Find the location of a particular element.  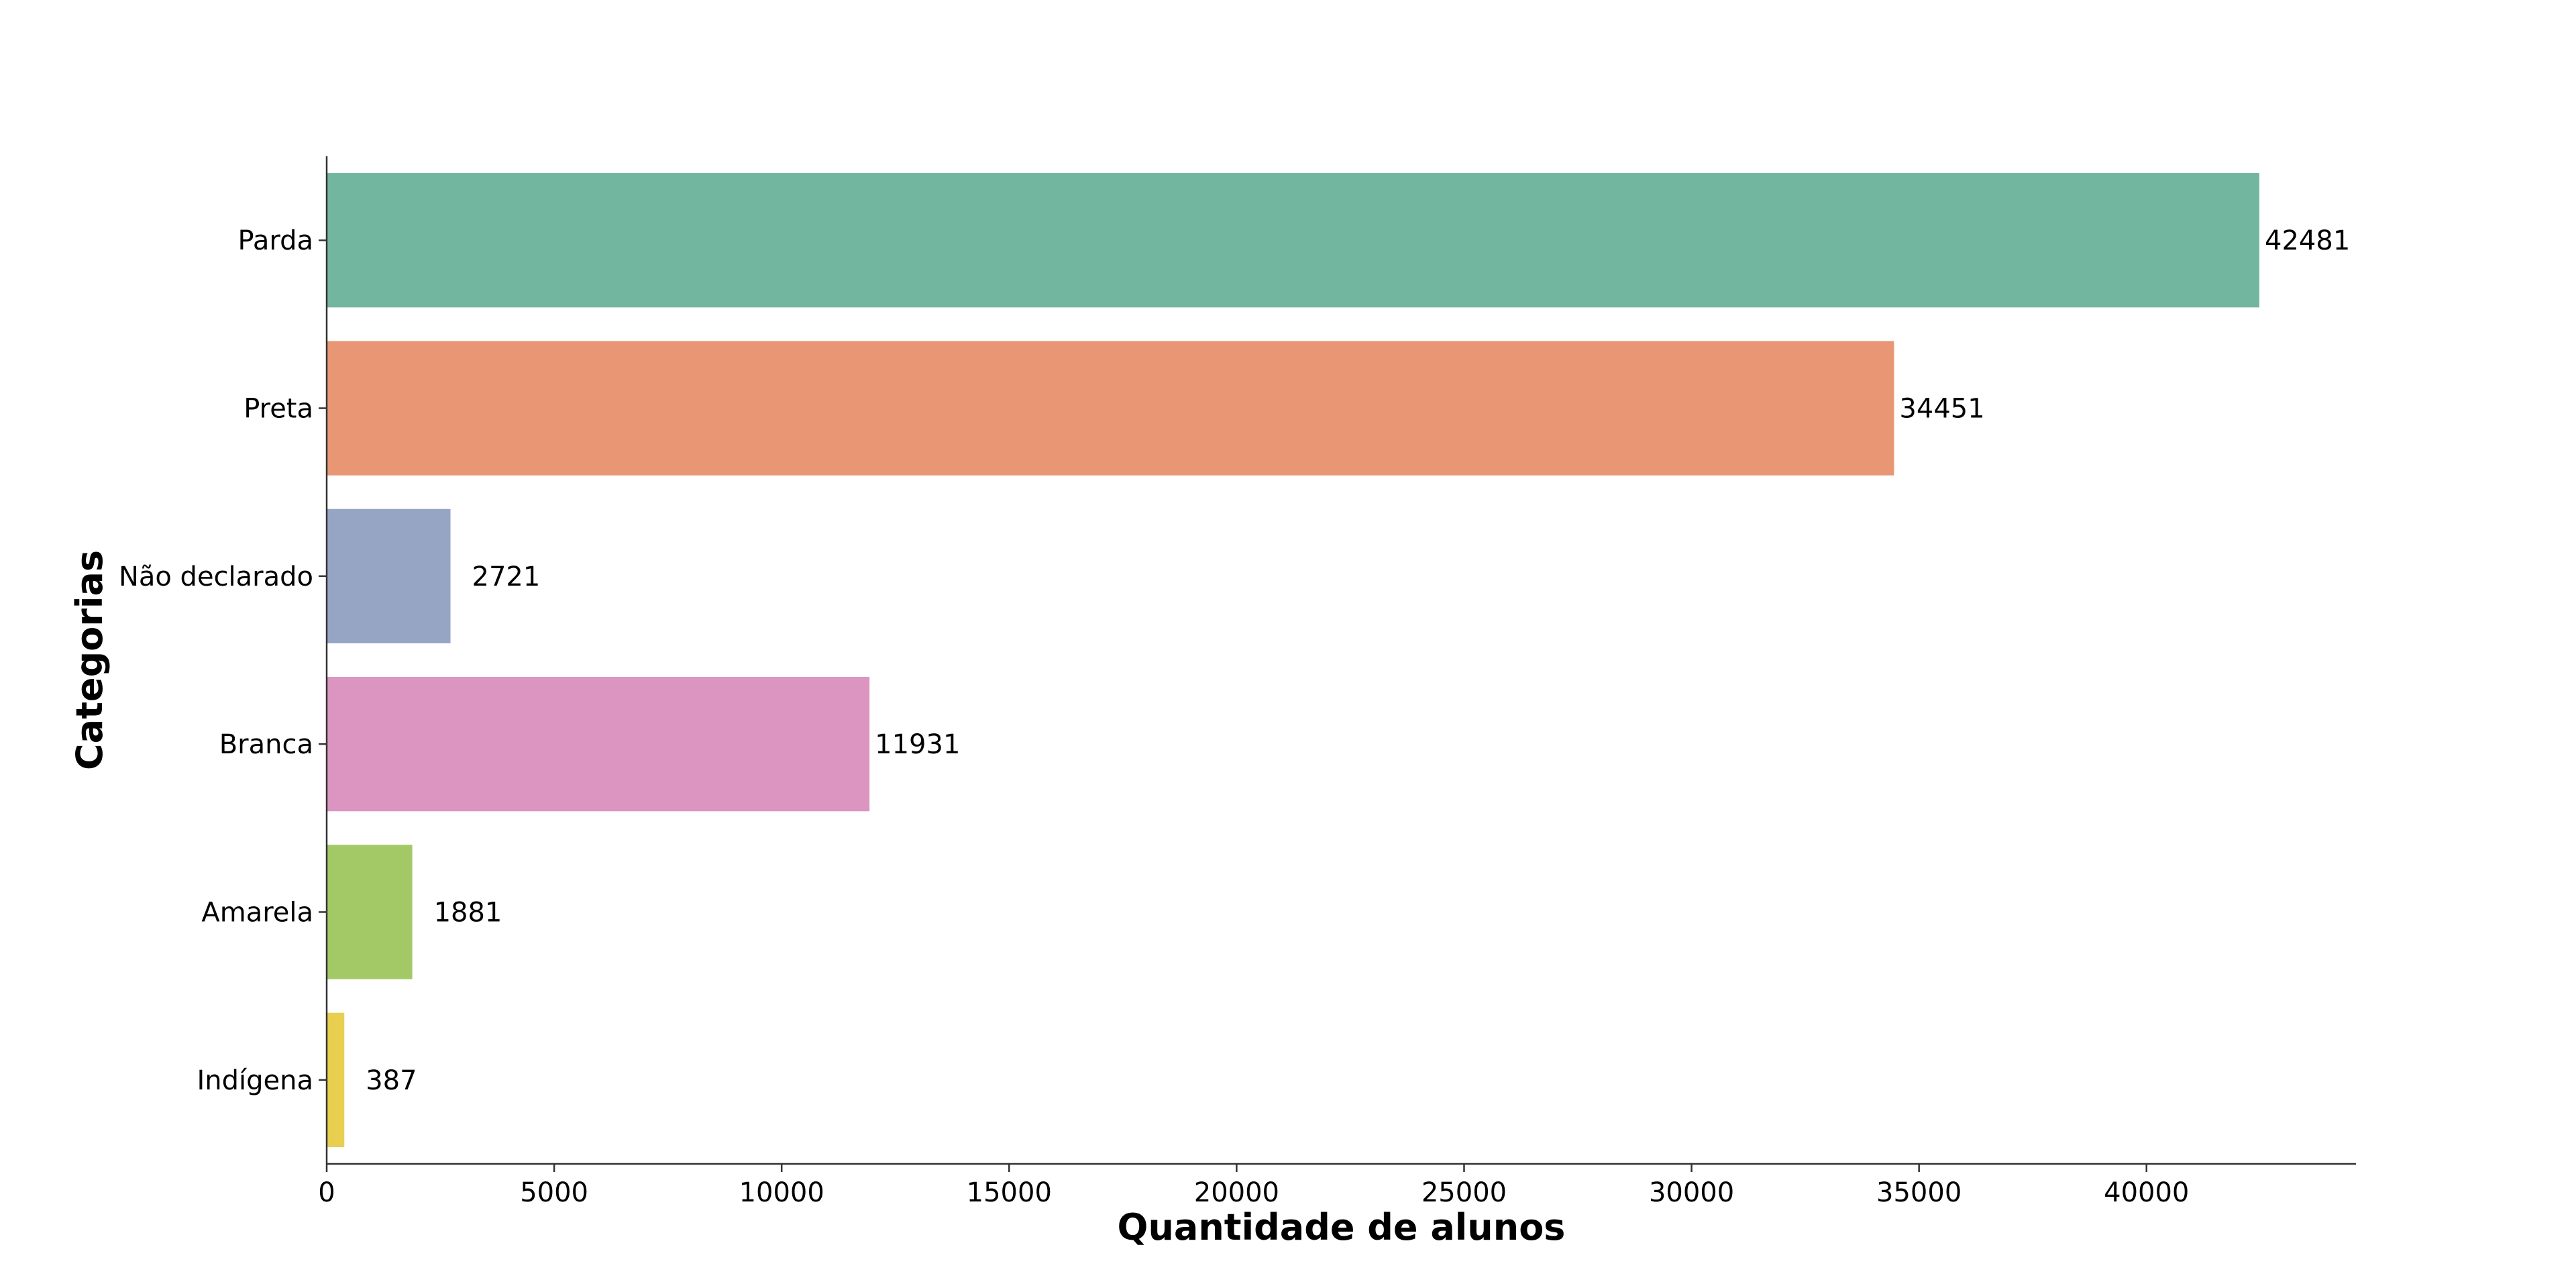

bar-value-label: 34451 is located at coordinates (1941, 409).